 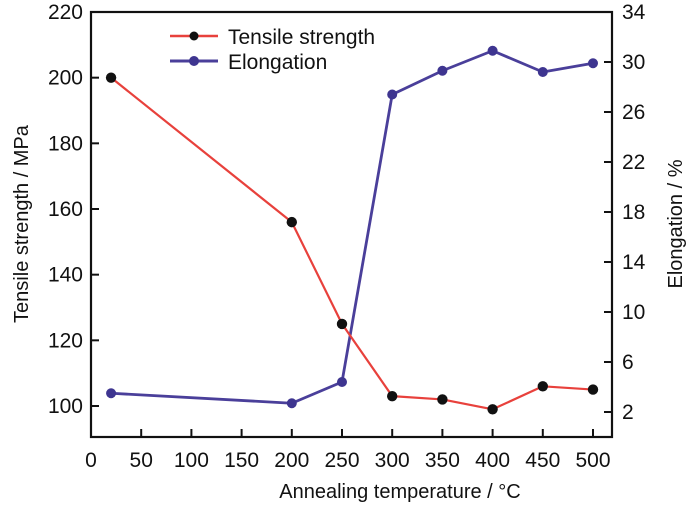 I want to click on y-right-tick-label: 14, so click(x=634, y=262).